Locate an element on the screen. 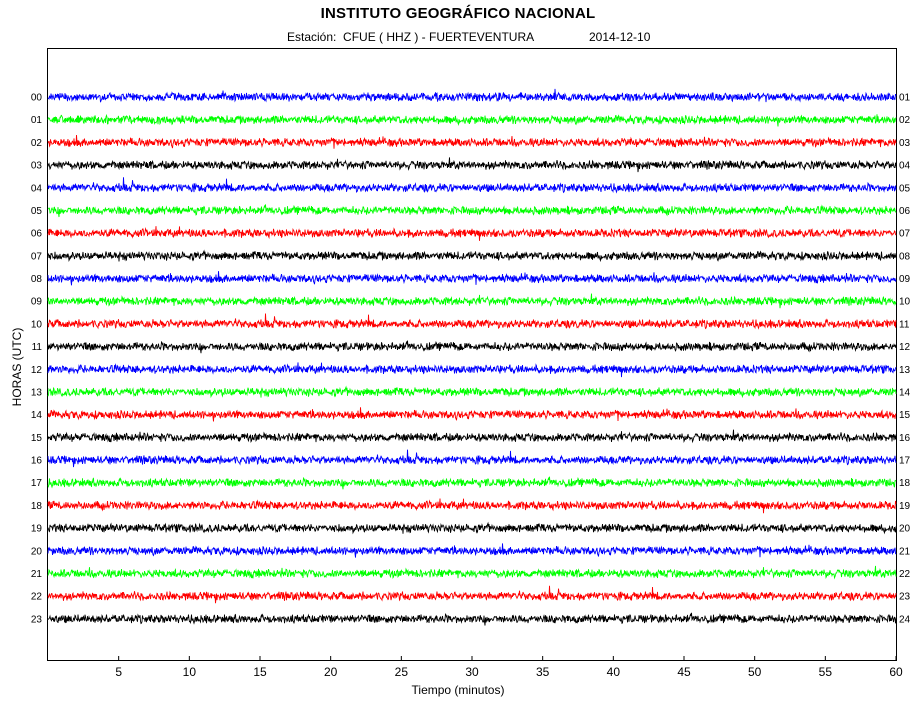 The width and height of the screenshot is (916, 704). x-tick-label: 45 is located at coordinates (684, 672).